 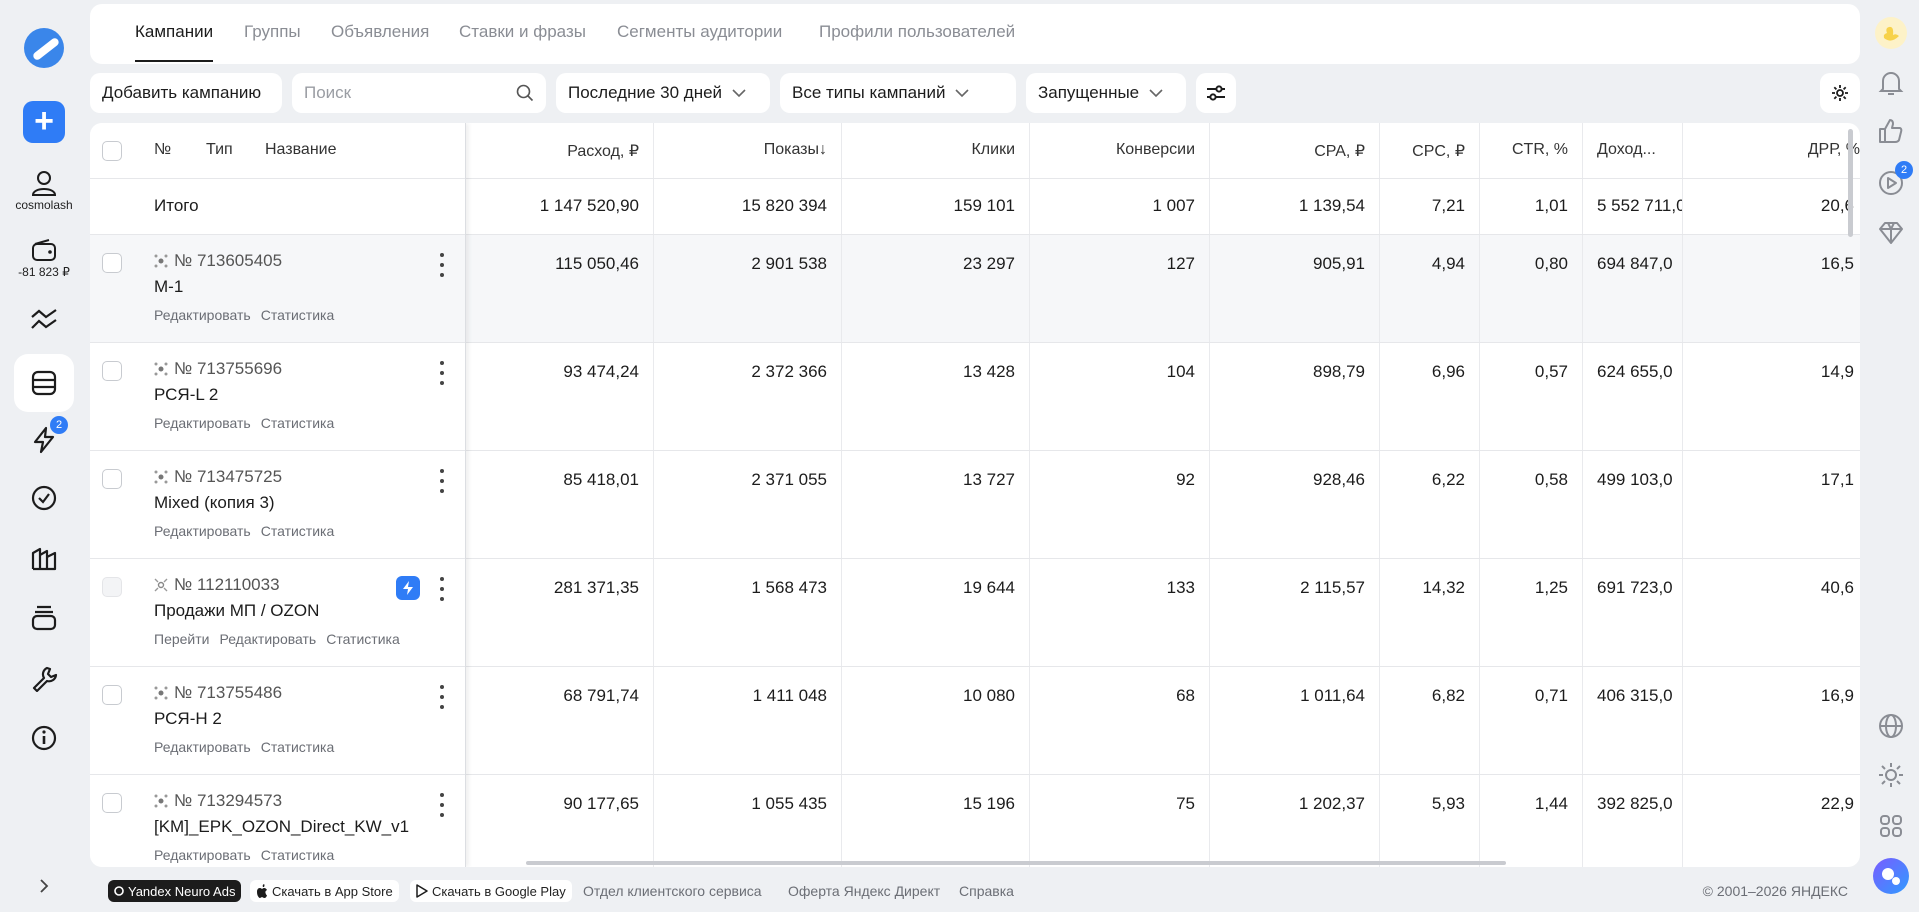 I want to click on filters-button, so click(x=1216, y=93).